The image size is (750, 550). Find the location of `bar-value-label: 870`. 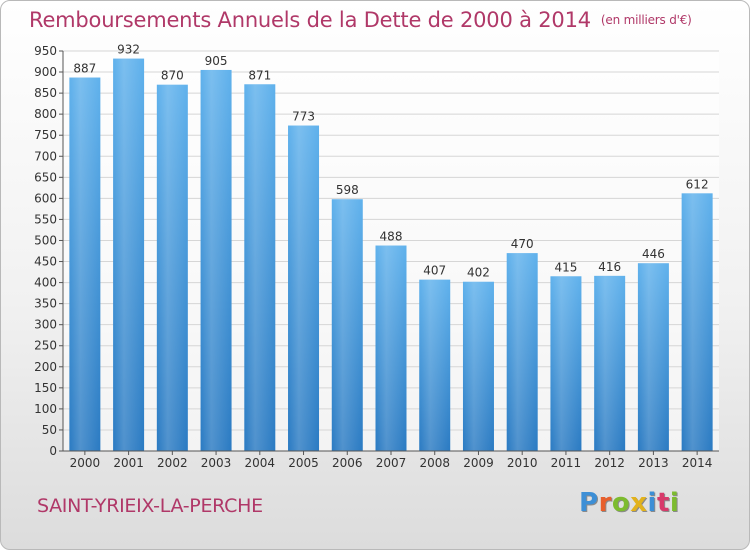

bar-value-label: 870 is located at coordinates (172, 76).